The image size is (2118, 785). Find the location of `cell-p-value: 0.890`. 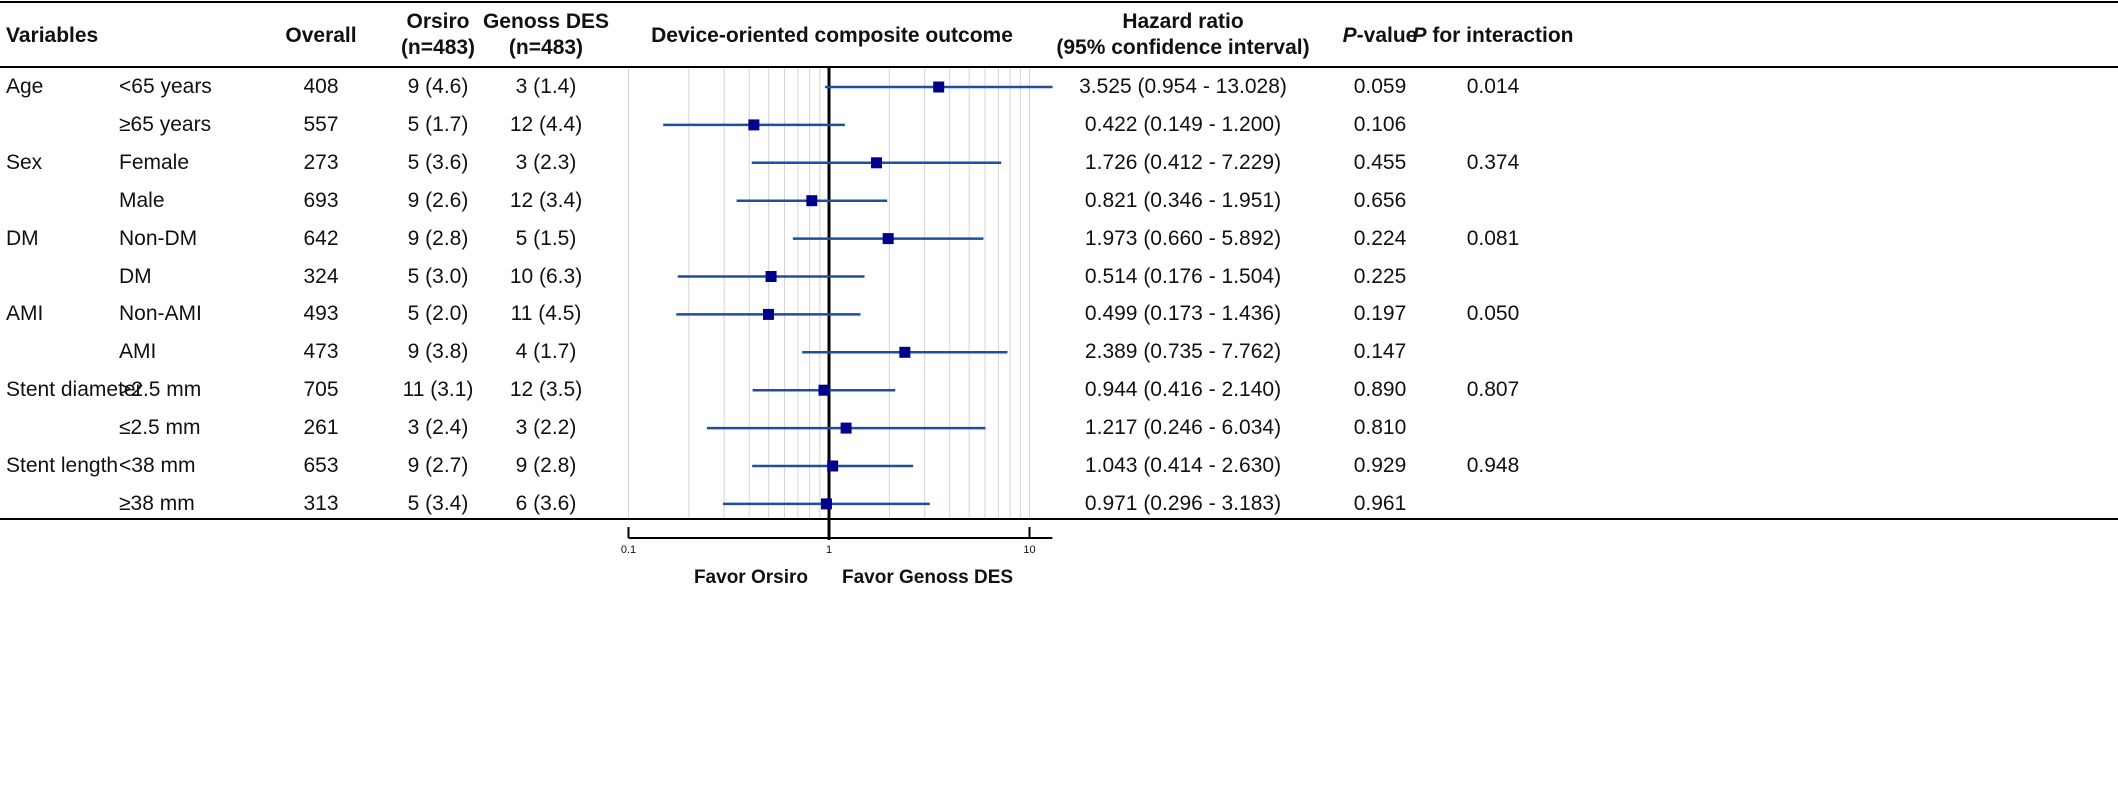

cell-p-value: 0.890 is located at coordinates (1380, 390).